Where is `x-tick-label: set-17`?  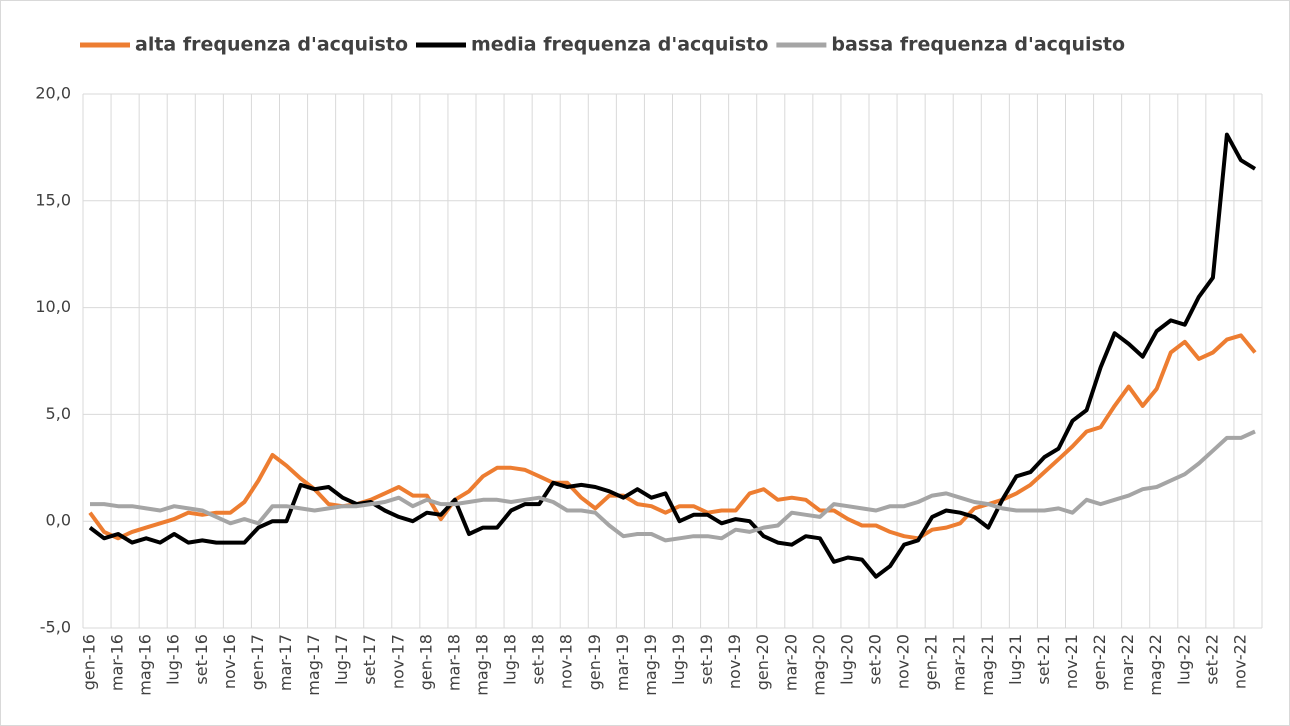
x-tick-label: set-17 is located at coordinates (369, 659).